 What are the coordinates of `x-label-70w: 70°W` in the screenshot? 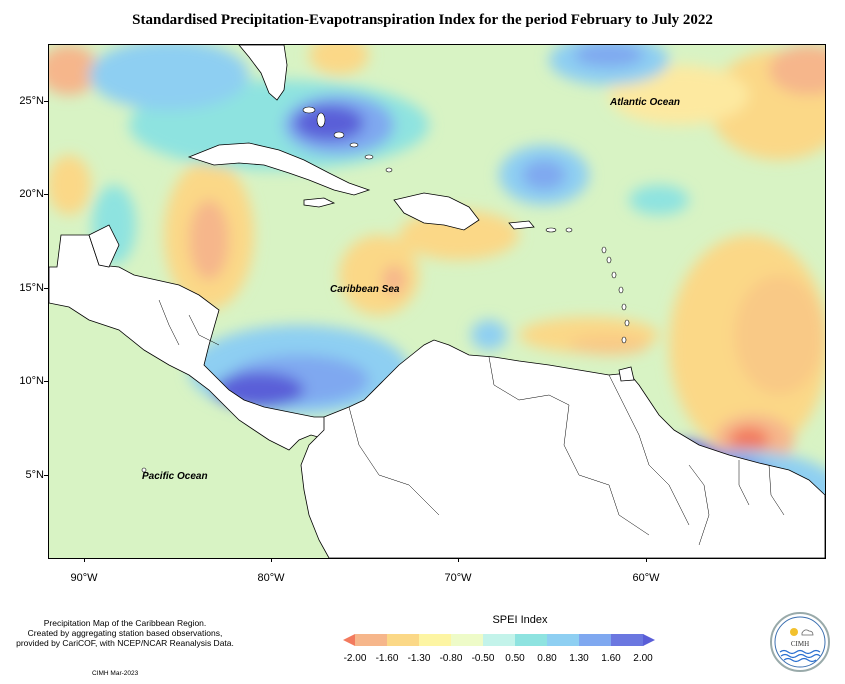 It's located at (458, 578).